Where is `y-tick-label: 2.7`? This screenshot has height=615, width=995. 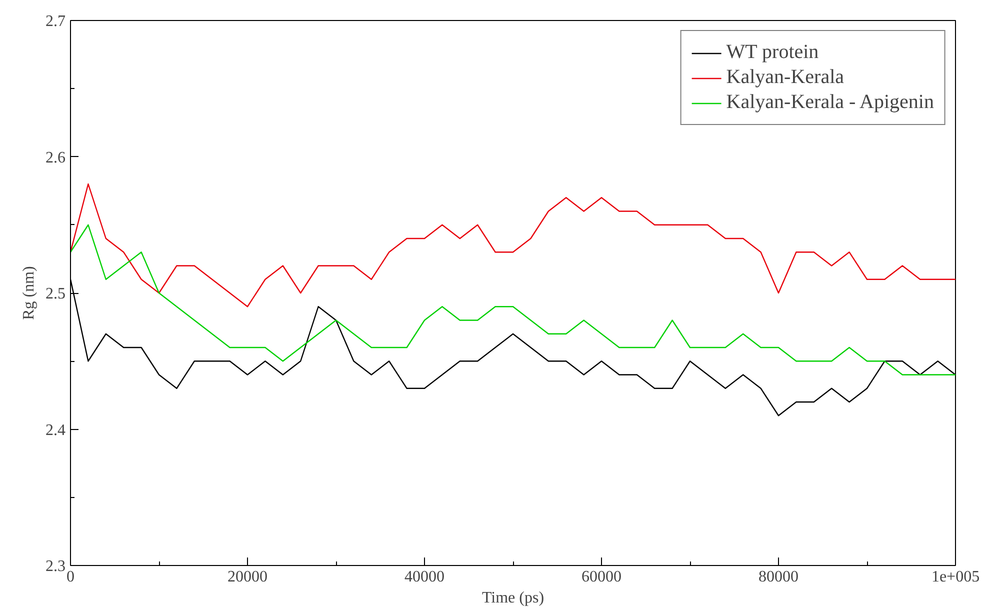 y-tick-label: 2.7 is located at coordinates (56, 21).